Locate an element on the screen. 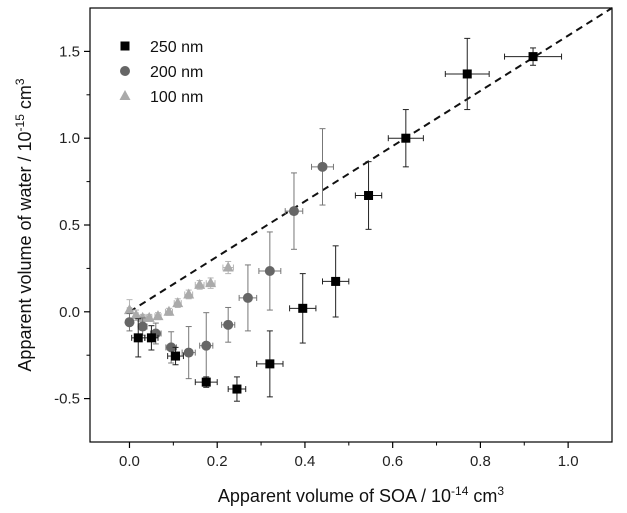 The width and height of the screenshot is (627, 513). legend-label: 100 nm is located at coordinates (176, 97).